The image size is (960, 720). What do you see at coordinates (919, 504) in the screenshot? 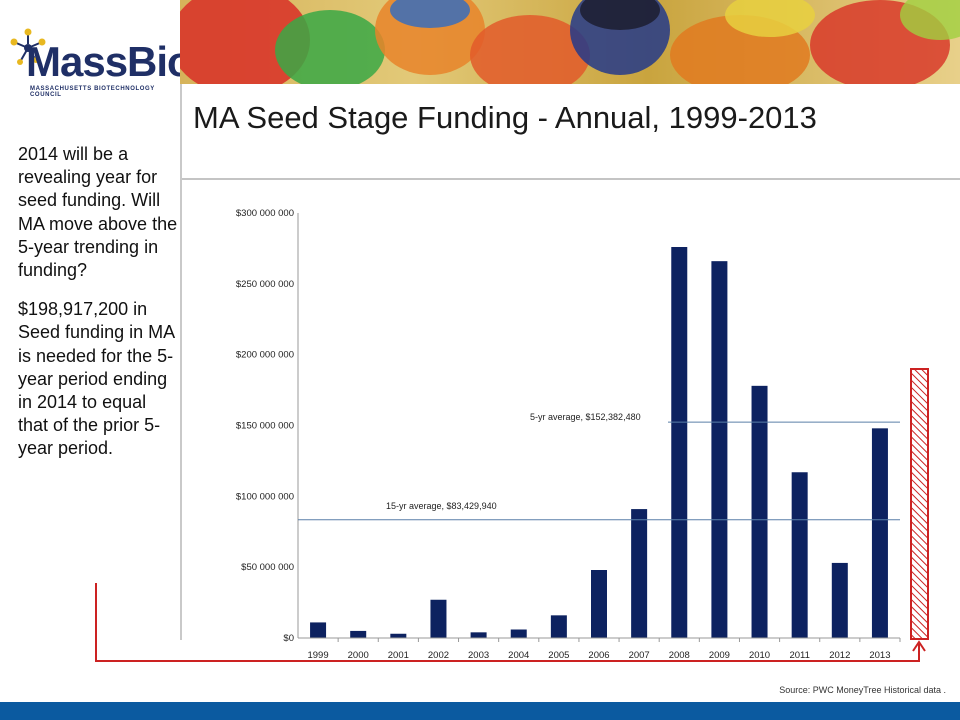
I see `projection-bar-2014` at bounding box center [919, 504].